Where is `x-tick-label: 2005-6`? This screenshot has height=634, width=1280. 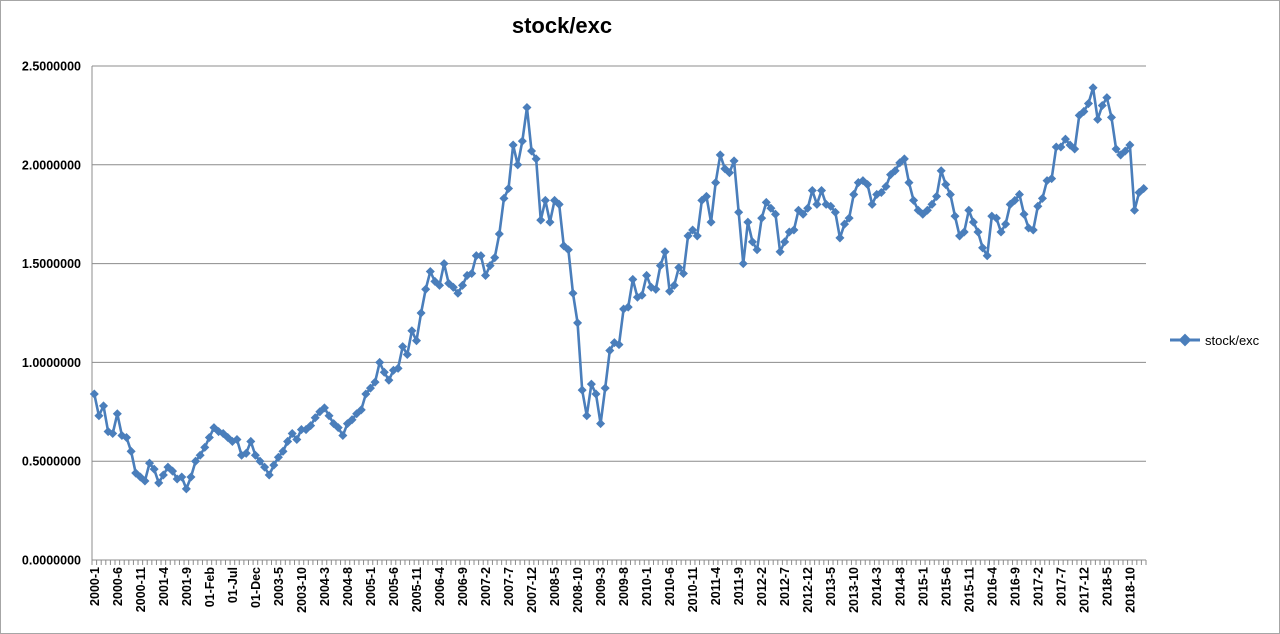 x-tick-label: 2005-6 is located at coordinates (394, 586).